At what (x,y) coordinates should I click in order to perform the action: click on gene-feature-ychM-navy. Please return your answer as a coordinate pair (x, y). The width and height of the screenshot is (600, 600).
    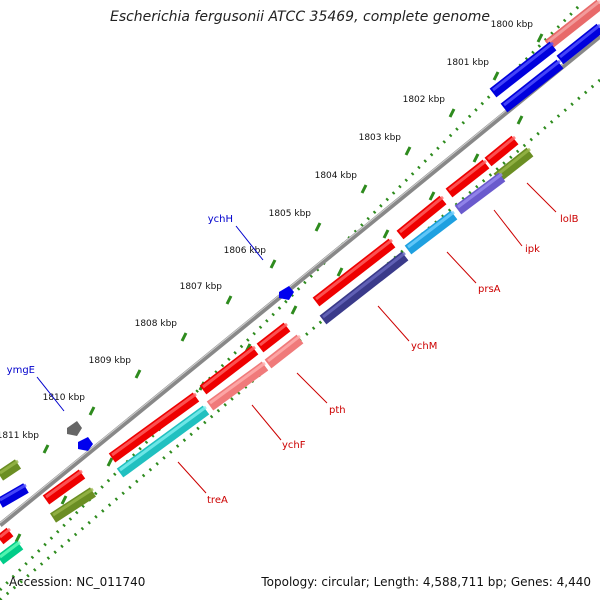
    Looking at the image, I should click on (364, 288).